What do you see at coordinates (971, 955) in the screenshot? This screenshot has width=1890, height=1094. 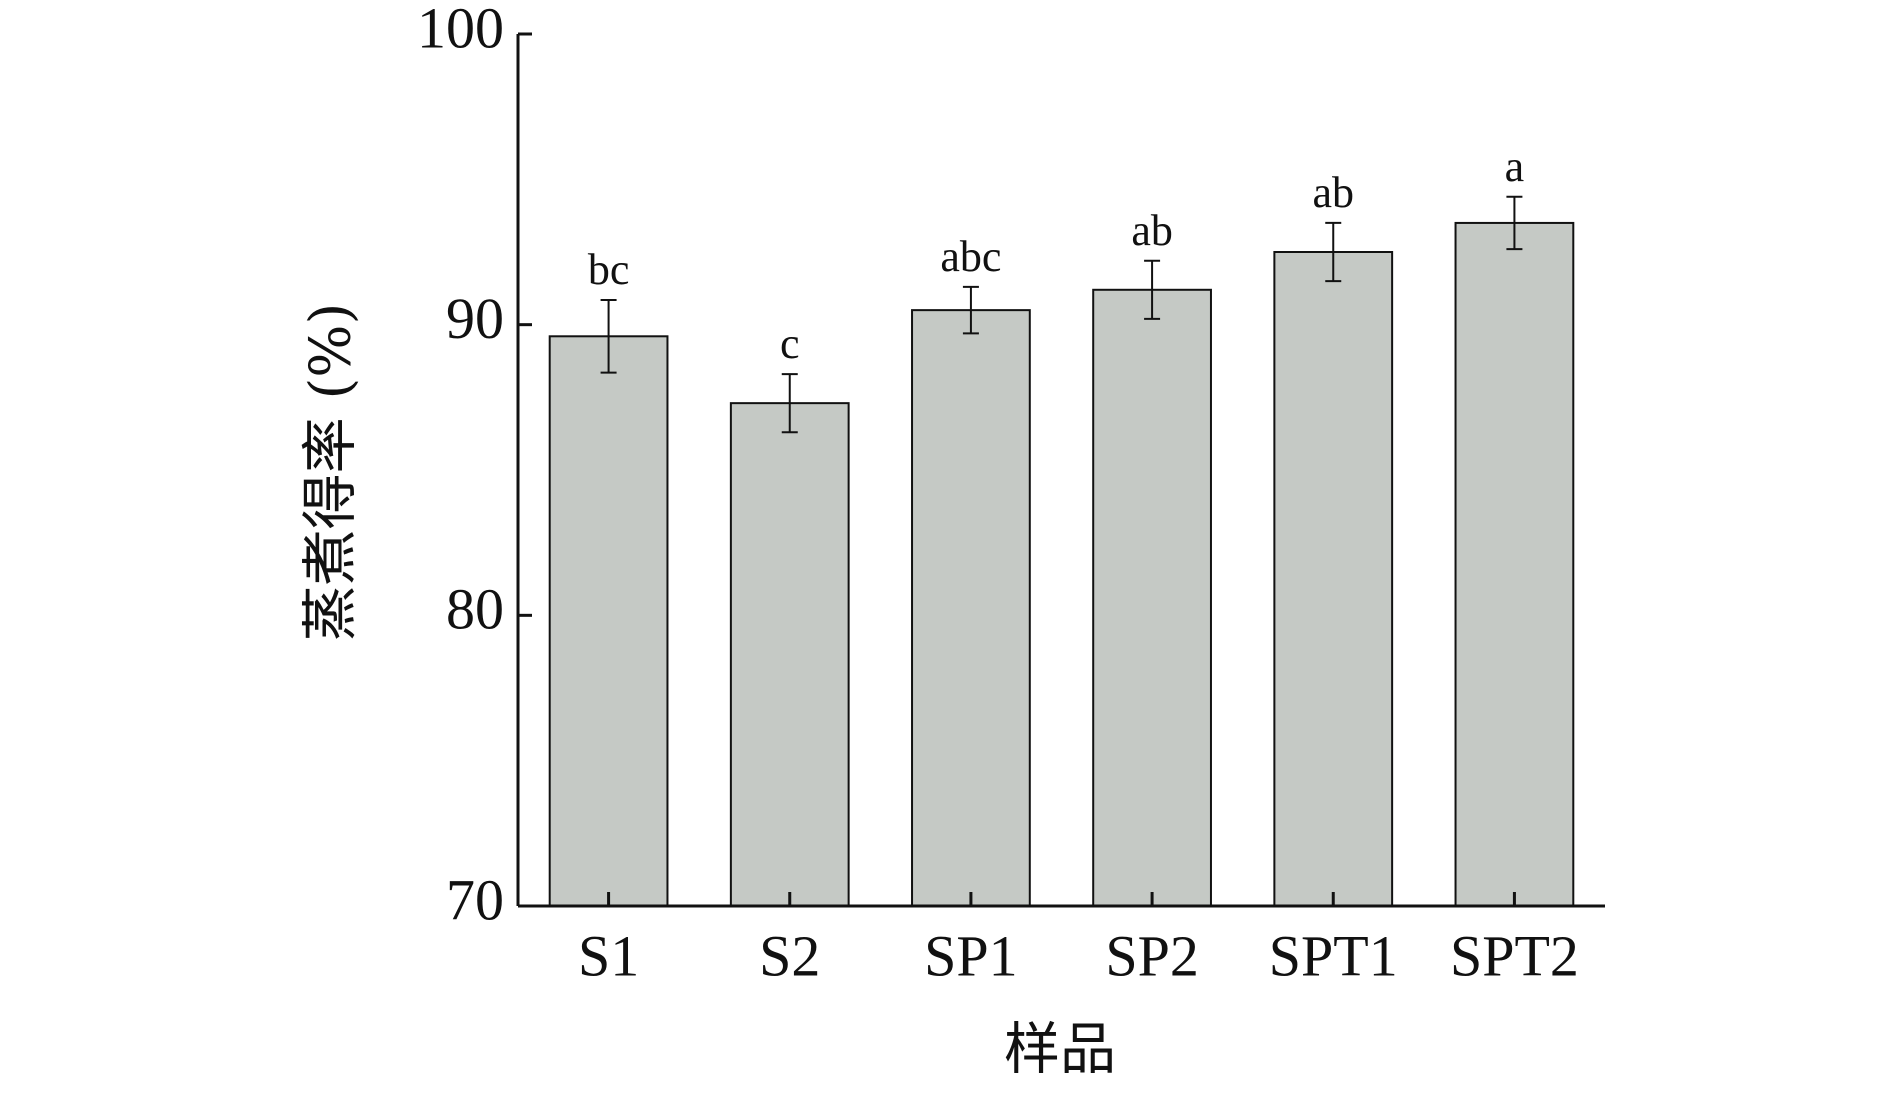 I see `x-tick-label: SP1` at bounding box center [971, 955].